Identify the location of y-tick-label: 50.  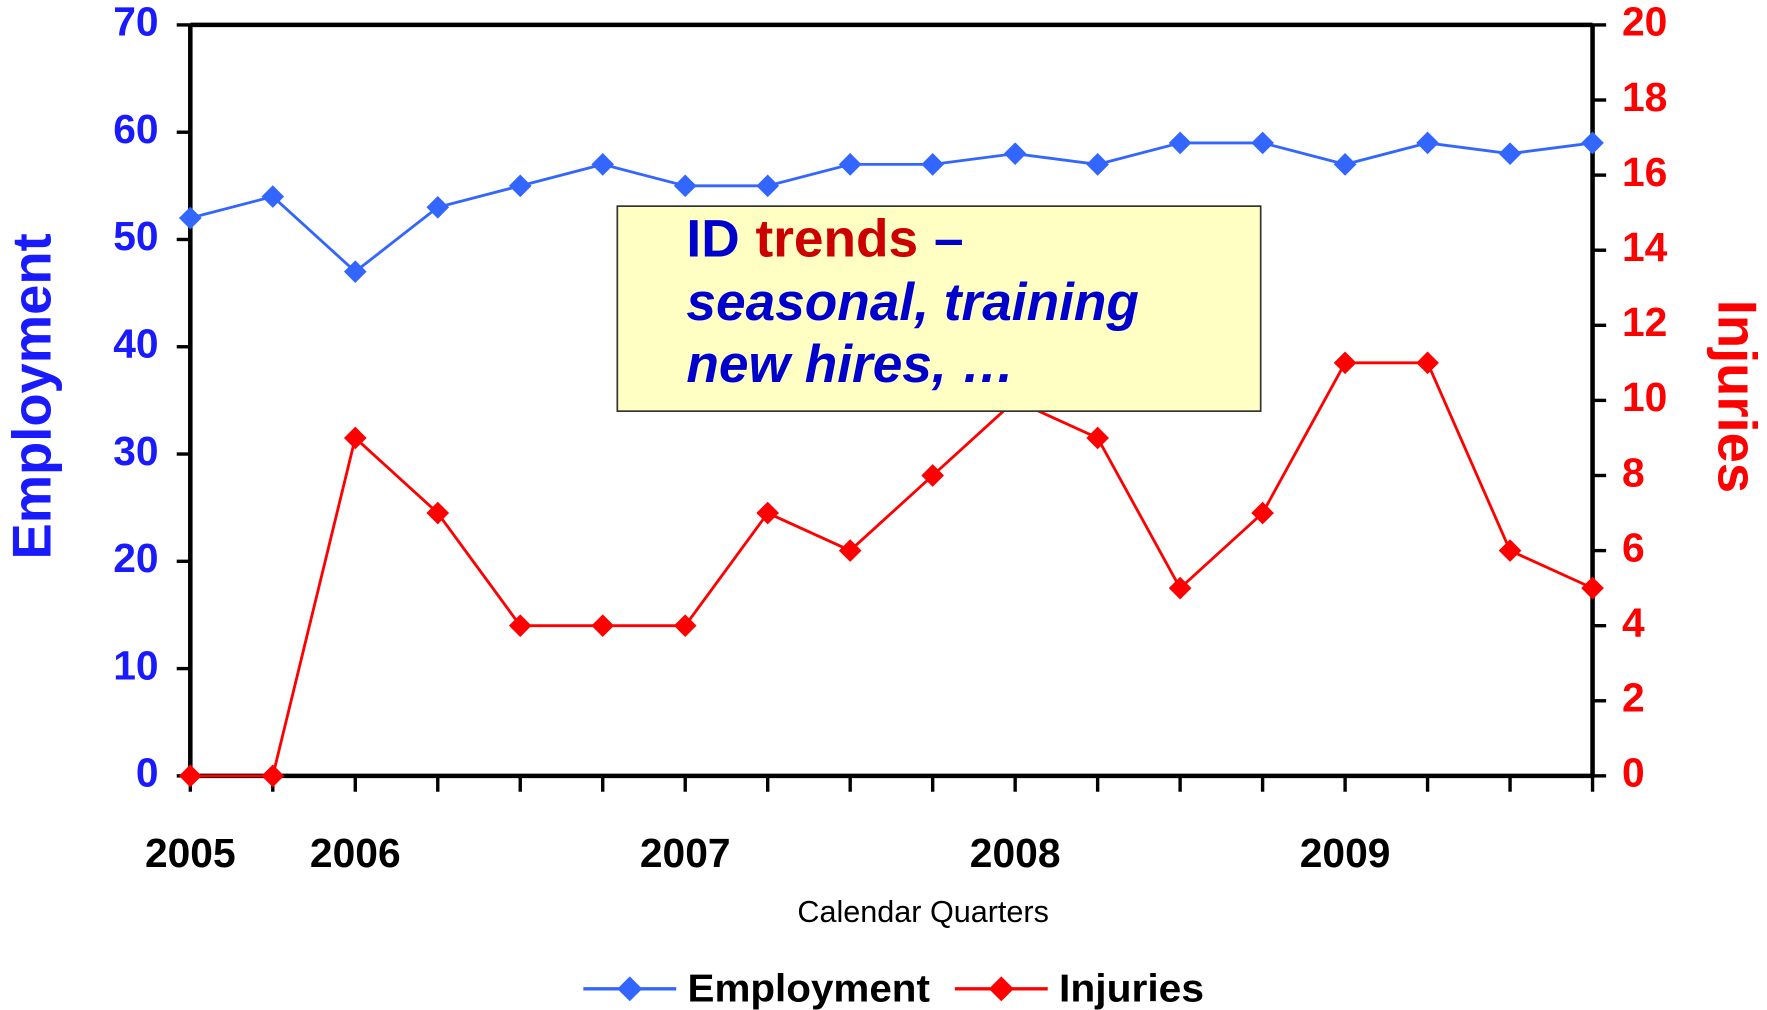
(135, 236).